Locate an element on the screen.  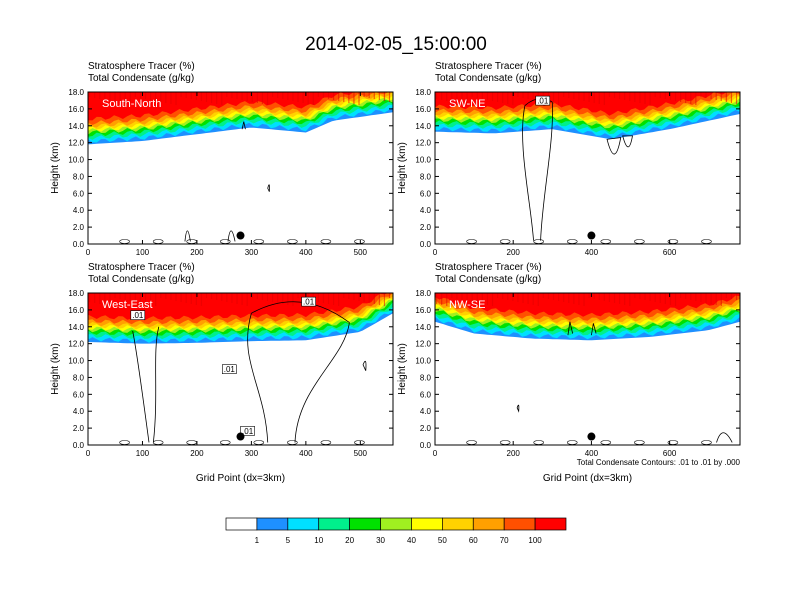
y-tick-label: 2.0 is located at coordinates (426, 428).